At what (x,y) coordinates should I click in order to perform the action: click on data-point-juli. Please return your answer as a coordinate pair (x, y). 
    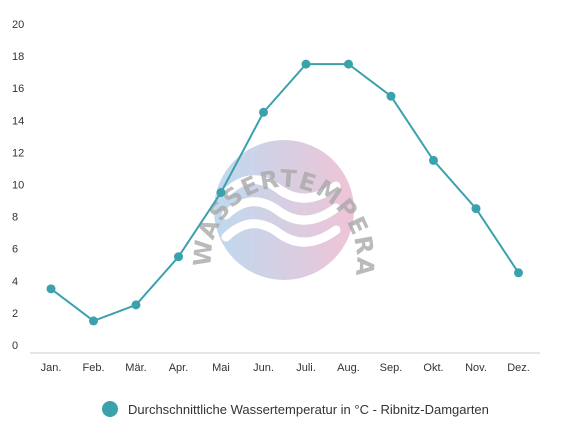
    Looking at the image, I should click on (306, 64).